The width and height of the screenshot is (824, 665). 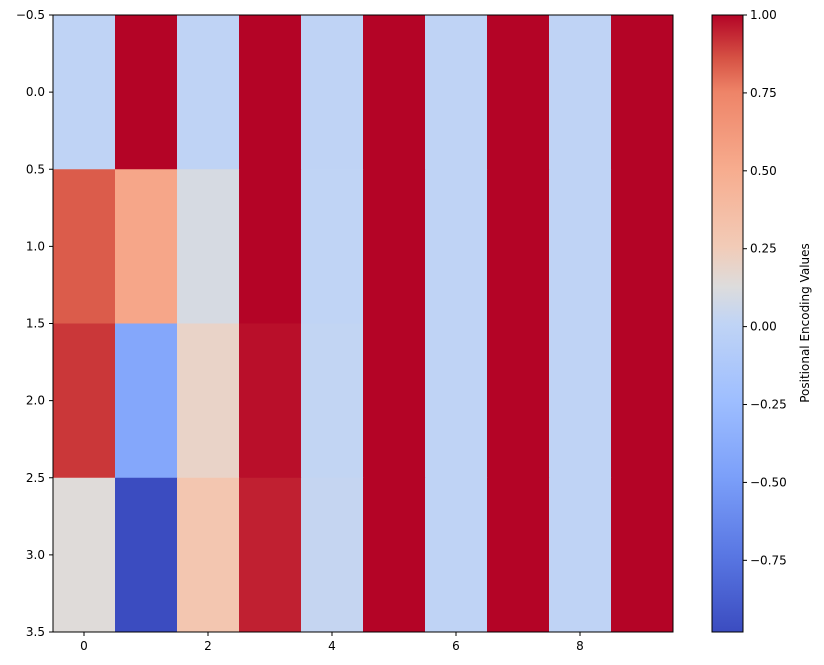 What do you see at coordinates (30, 15) in the screenshot?
I see `y-tick-label: −0.5` at bounding box center [30, 15].